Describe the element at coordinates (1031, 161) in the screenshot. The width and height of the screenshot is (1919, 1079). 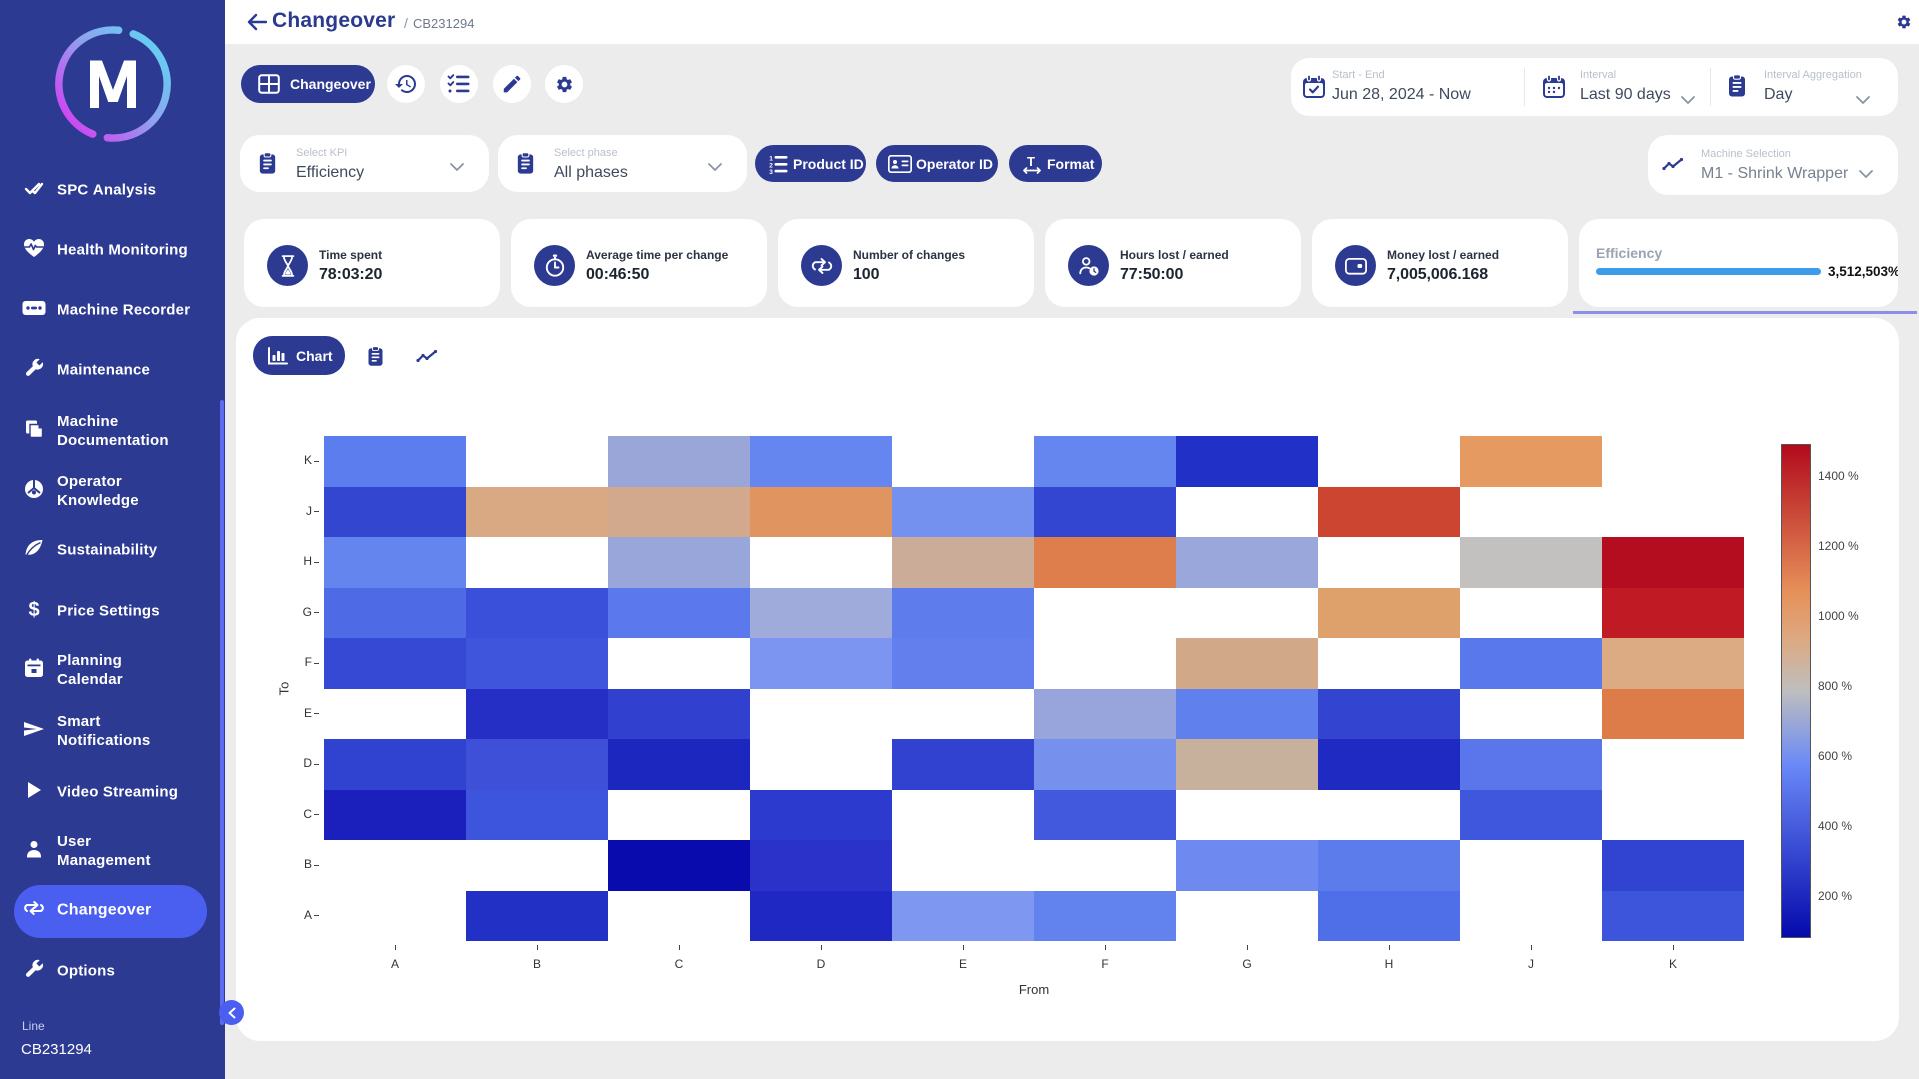
I see `svg-text: T` at that location.